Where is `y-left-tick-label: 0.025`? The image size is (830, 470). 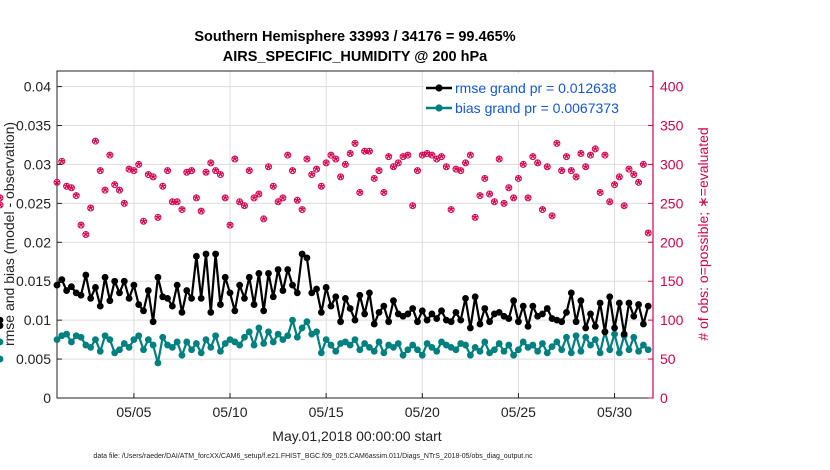 y-left-tick-label: 0.025 is located at coordinates (33, 203).